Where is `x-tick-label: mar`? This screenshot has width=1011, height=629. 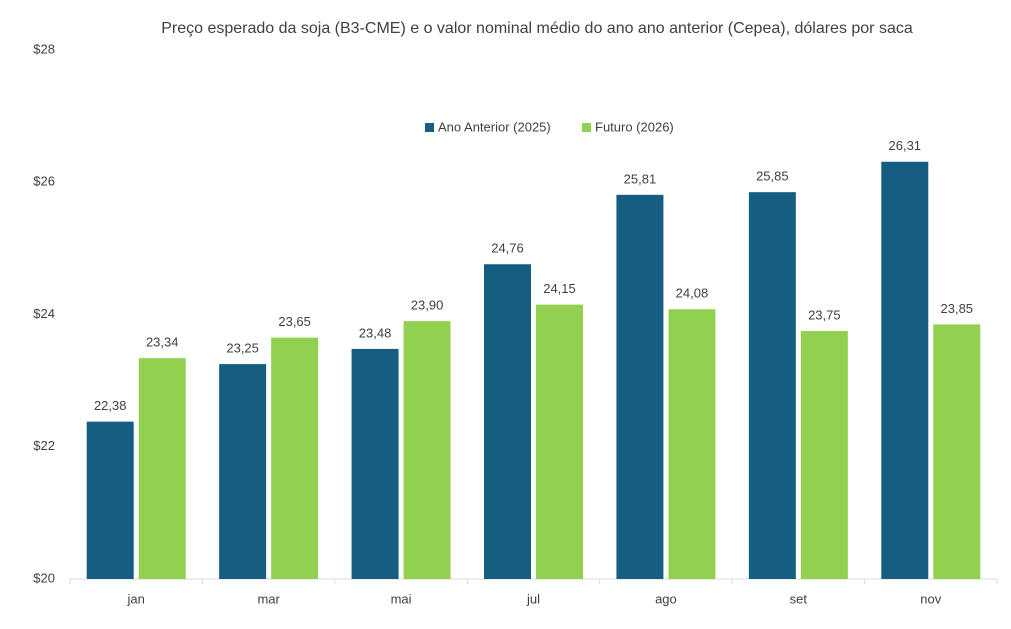 x-tick-label: mar is located at coordinates (268, 598).